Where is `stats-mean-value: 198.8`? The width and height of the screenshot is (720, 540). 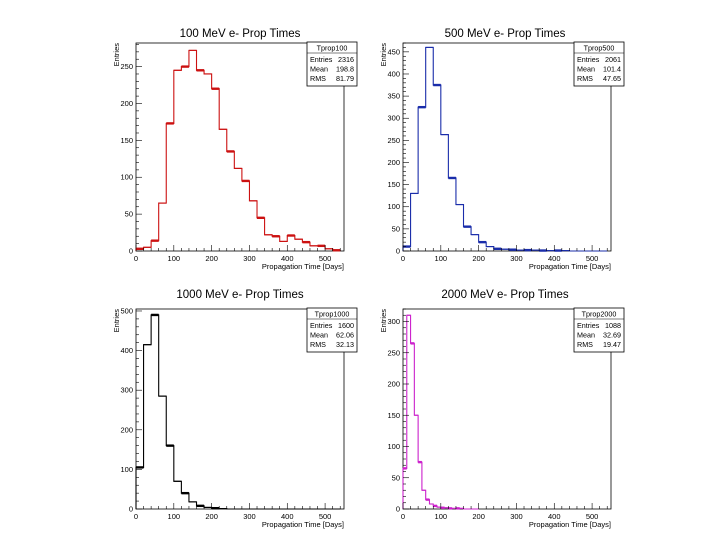 stats-mean-value: 198.8 is located at coordinates (345, 69).